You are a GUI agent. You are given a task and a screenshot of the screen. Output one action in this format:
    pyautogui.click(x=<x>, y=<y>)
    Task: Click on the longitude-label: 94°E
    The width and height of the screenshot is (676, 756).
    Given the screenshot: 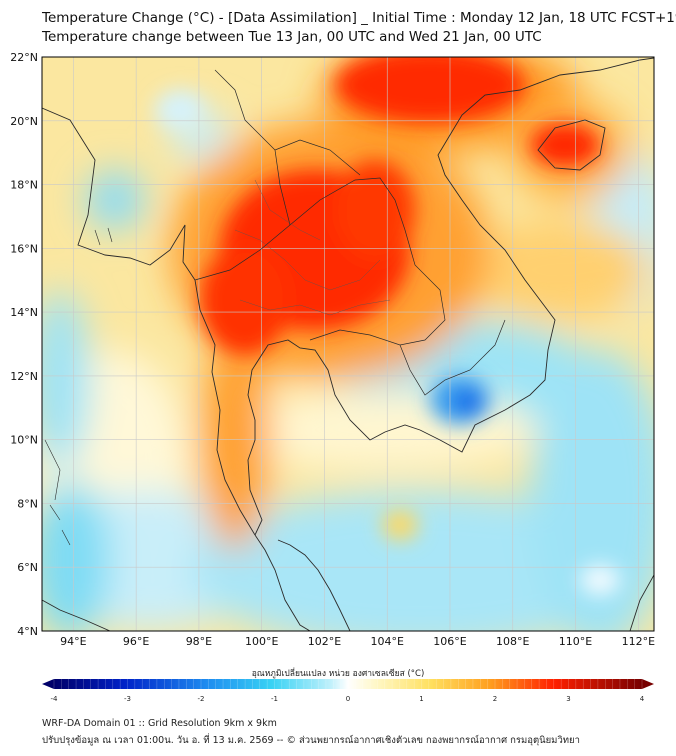 What is the action you would take?
    pyautogui.click(x=73, y=641)
    